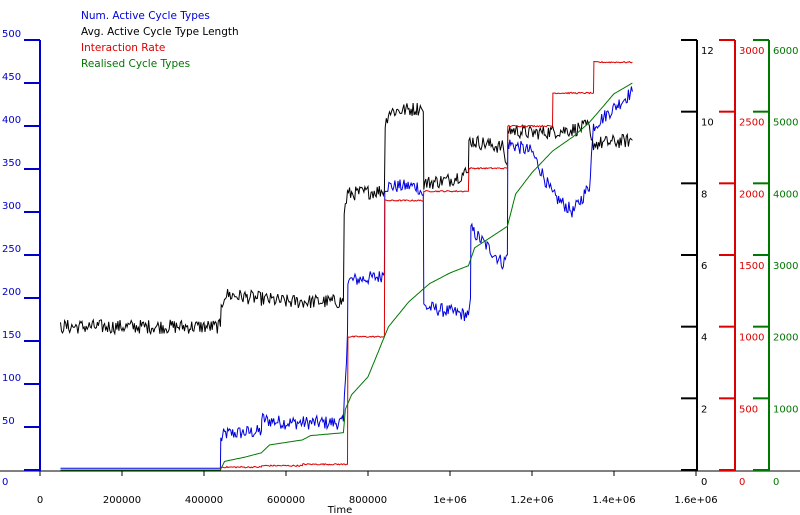 This screenshot has width=800, height=515. I want to click on legend-entry-3: Realised Cycle Types, so click(135, 64).